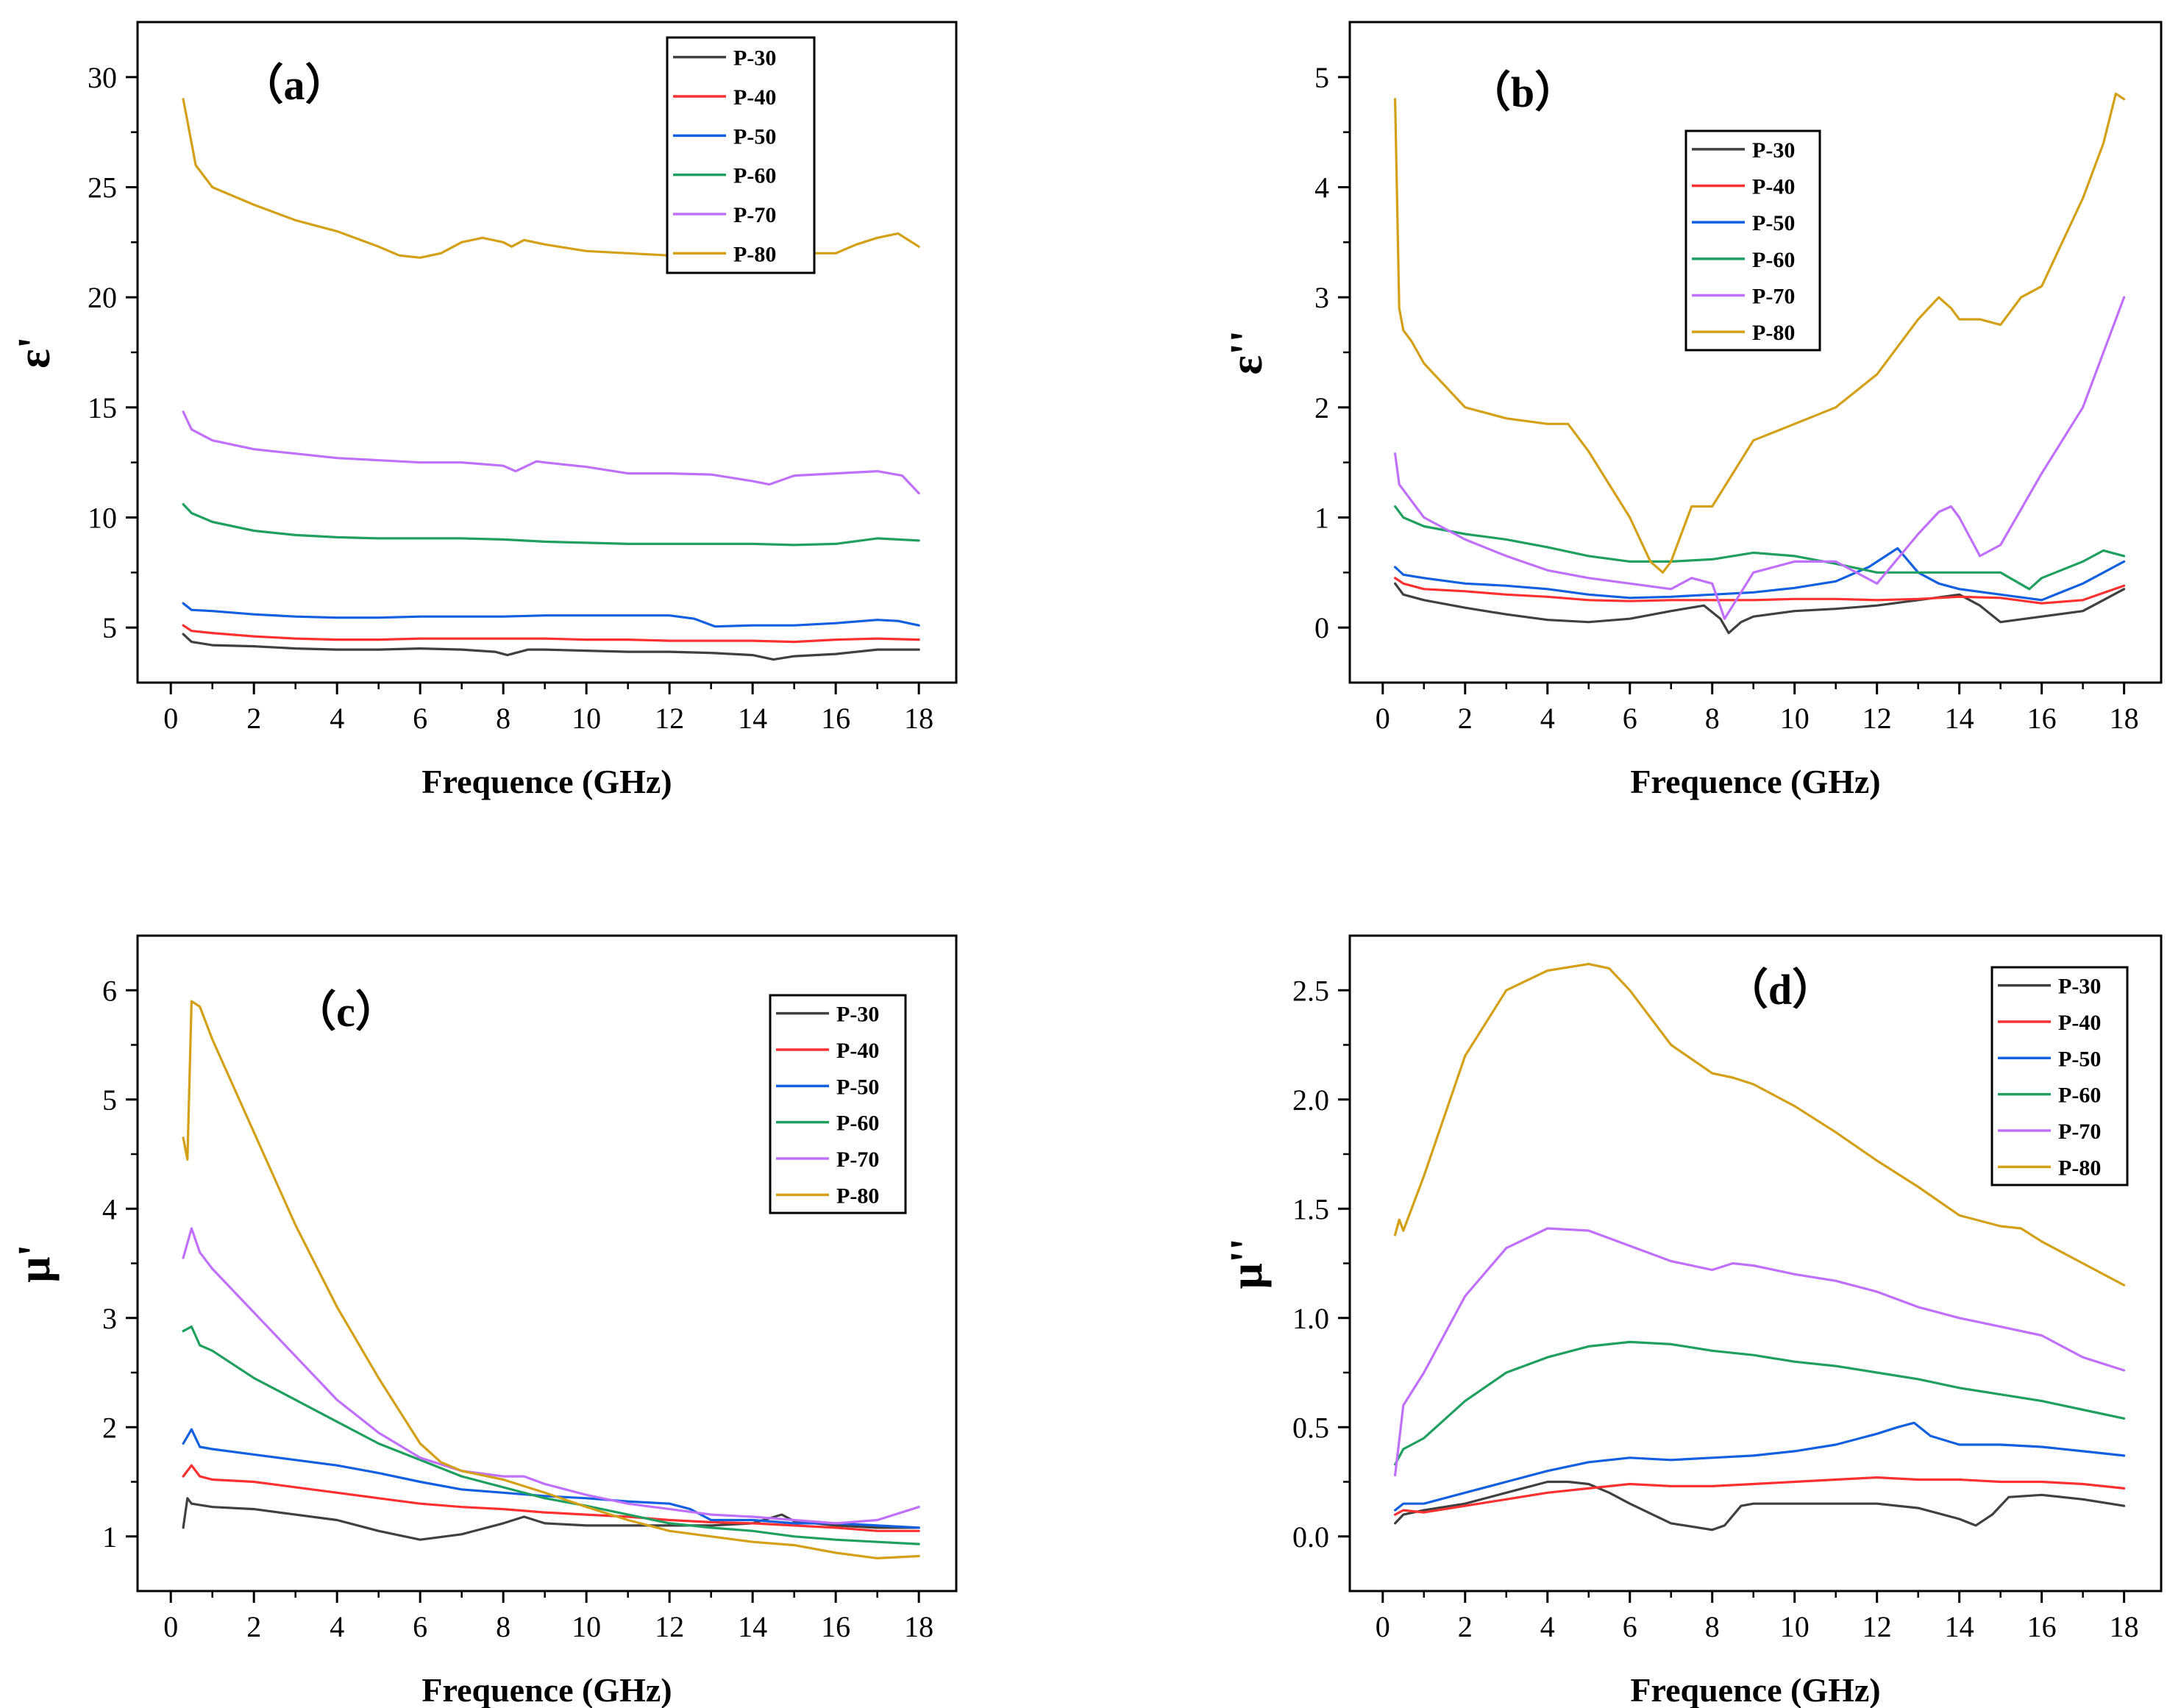  What do you see at coordinates (1310, 1537) in the screenshot?
I see `y-tick-label: 0.0` at bounding box center [1310, 1537].